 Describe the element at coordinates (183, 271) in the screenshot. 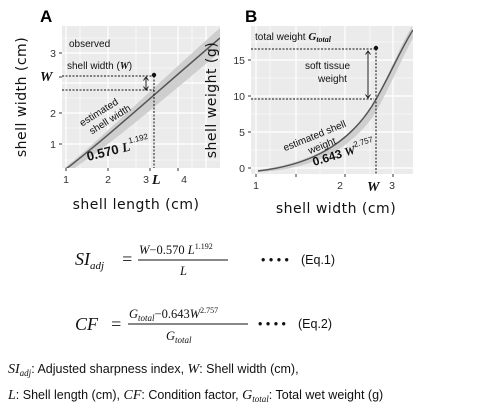

I see `eq1-denominator: L` at that location.